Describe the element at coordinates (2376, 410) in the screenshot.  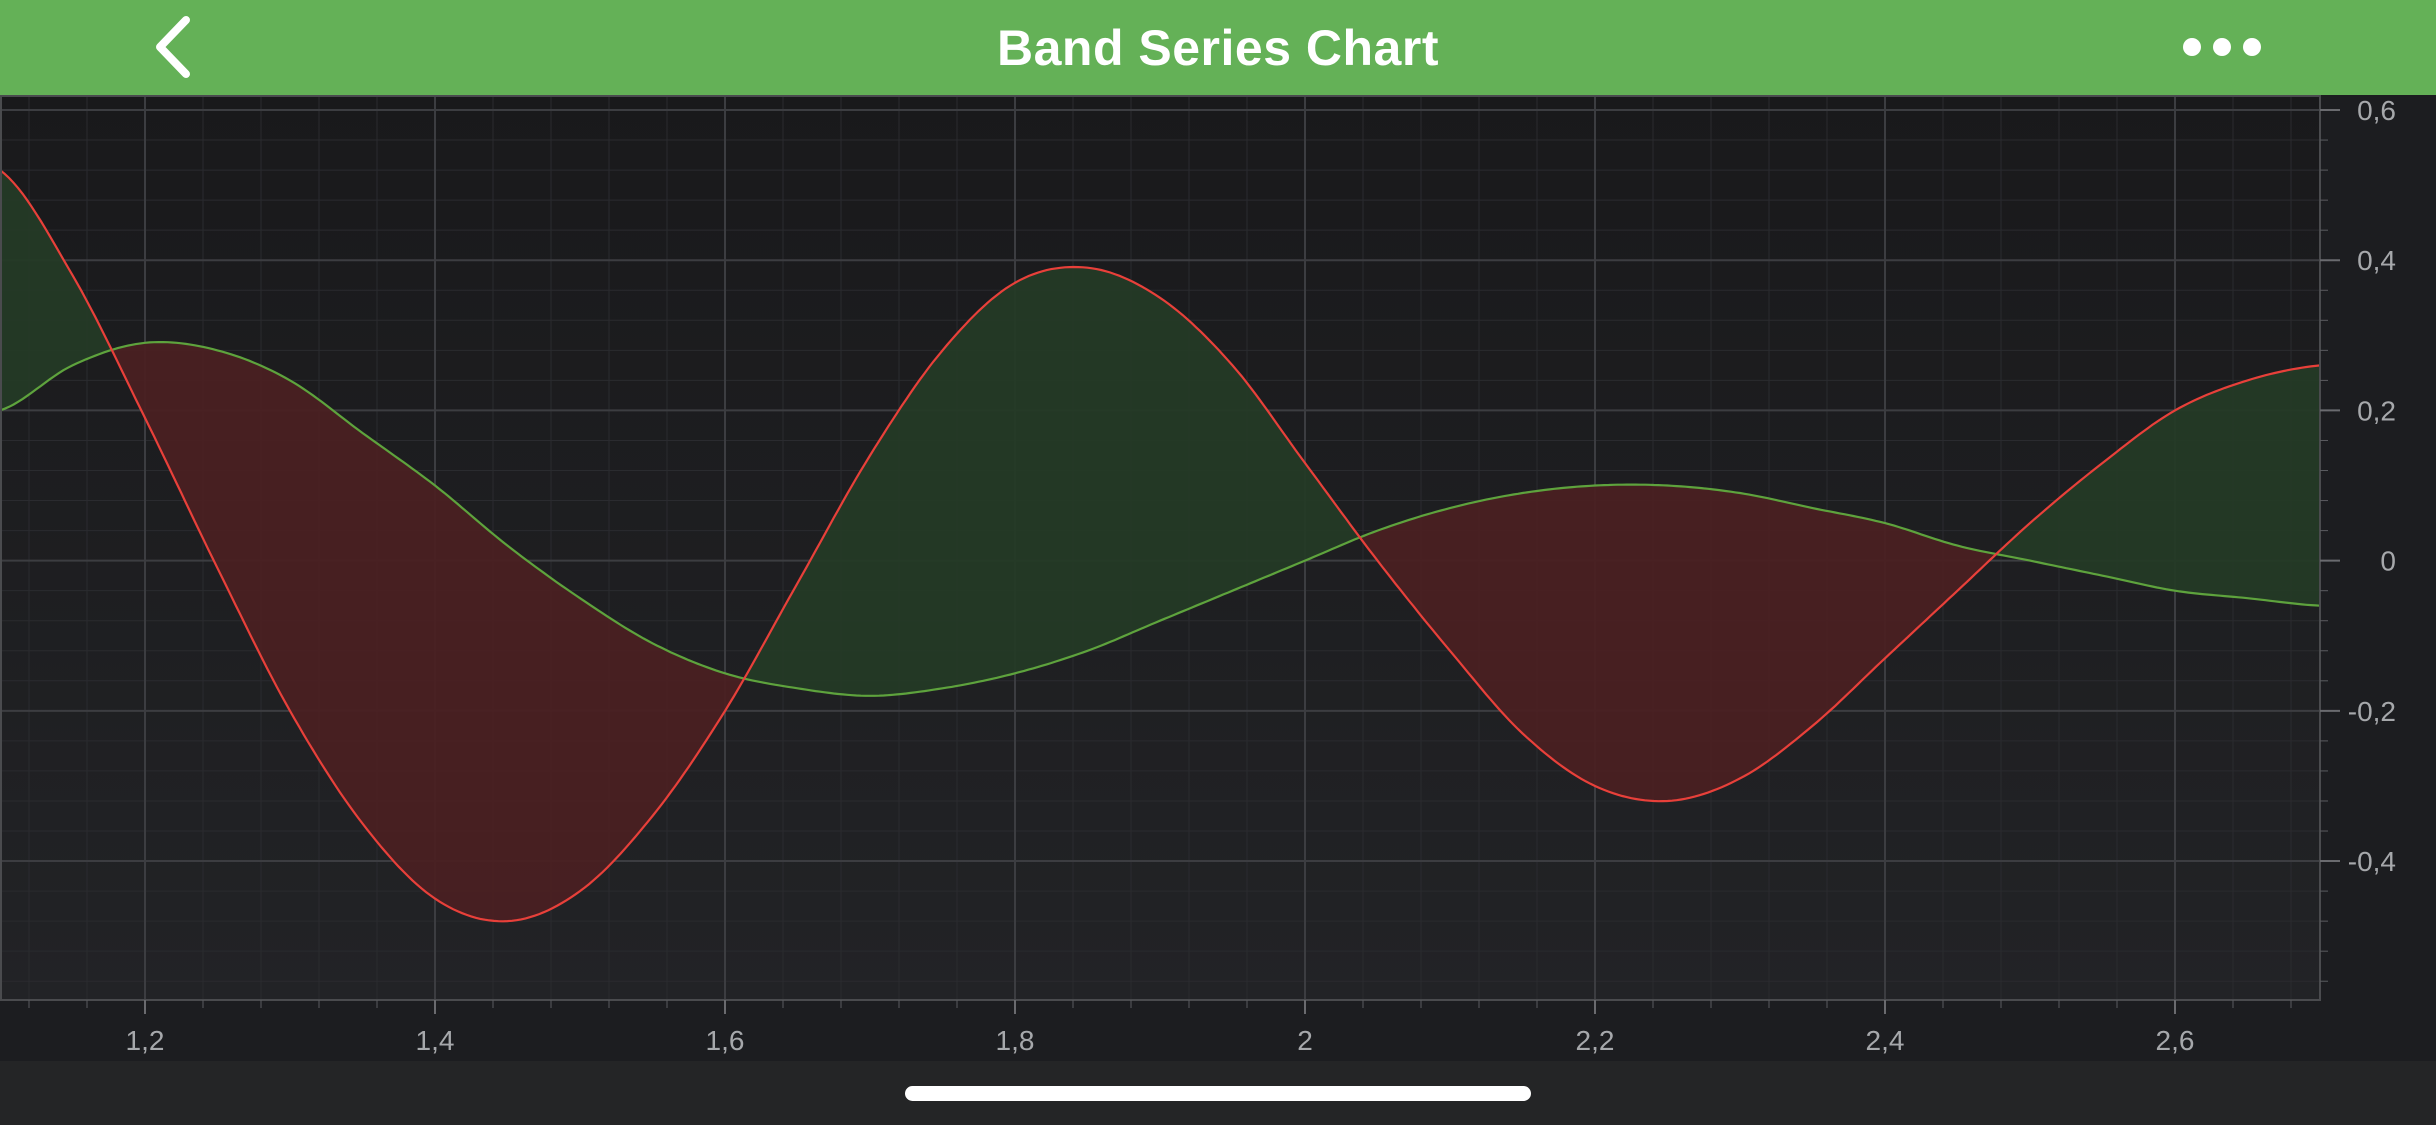
I see `y-tick-label: 0,2` at that location.